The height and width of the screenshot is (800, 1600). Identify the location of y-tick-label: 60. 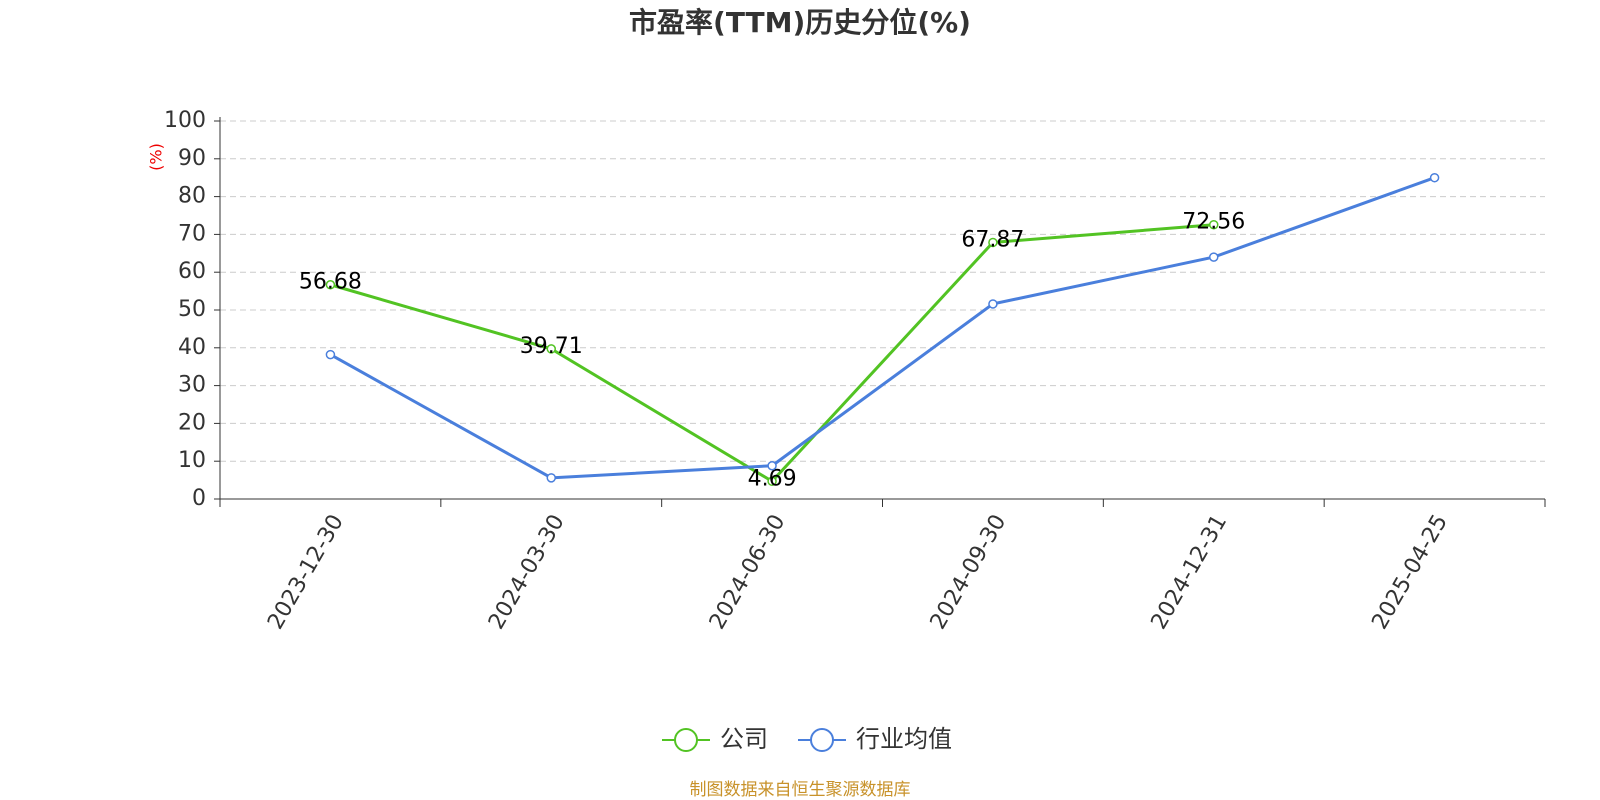
(192, 271).